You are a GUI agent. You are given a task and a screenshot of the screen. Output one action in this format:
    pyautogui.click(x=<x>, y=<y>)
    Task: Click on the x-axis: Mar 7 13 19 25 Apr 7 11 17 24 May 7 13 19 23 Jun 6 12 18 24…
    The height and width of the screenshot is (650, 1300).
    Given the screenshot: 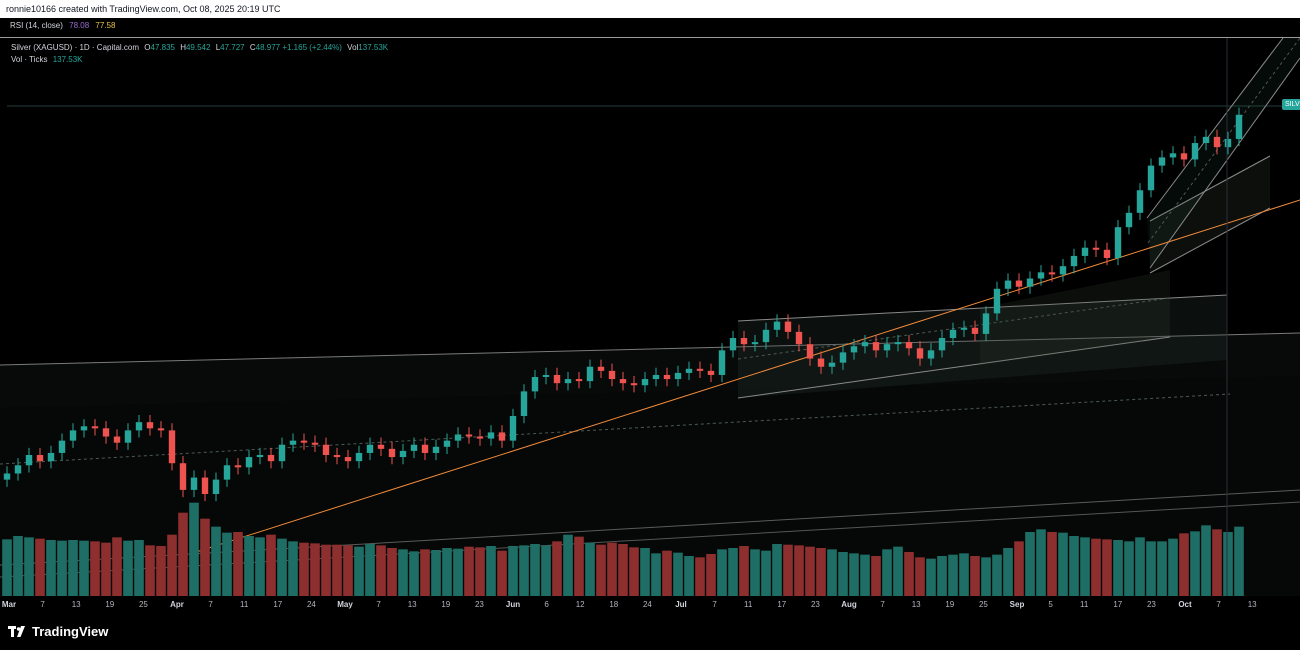 What is the action you would take?
    pyautogui.click(x=650, y=606)
    